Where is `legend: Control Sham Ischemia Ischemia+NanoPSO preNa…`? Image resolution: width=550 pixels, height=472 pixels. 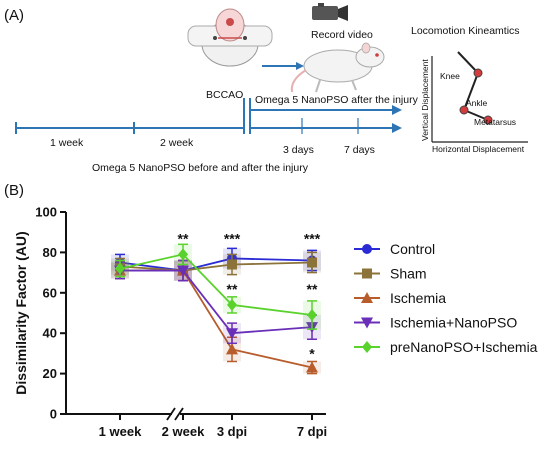 legend: Control Sham Ischemia Ischemia+NanoPSO preNa… is located at coordinates (446, 298).